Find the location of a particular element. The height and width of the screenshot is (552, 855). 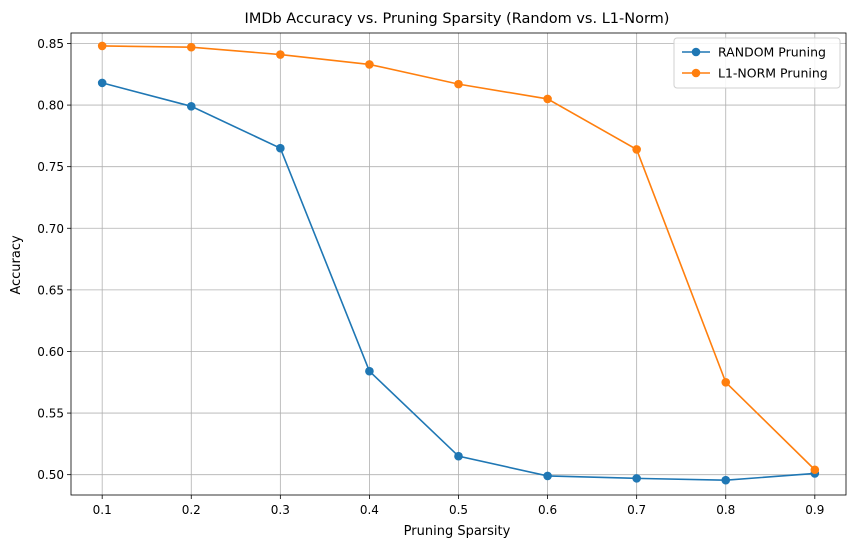

y-tick-label: 0.65 is located at coordinates (50, 290).